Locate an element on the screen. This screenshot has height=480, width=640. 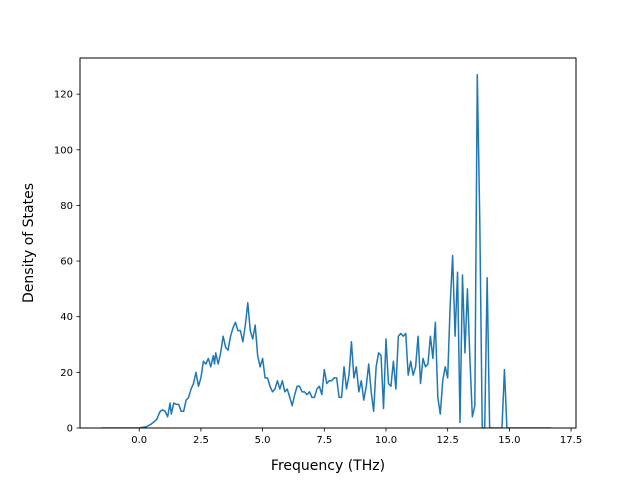
x-tick-label: 0.0 is located at coordinates (139, 440).